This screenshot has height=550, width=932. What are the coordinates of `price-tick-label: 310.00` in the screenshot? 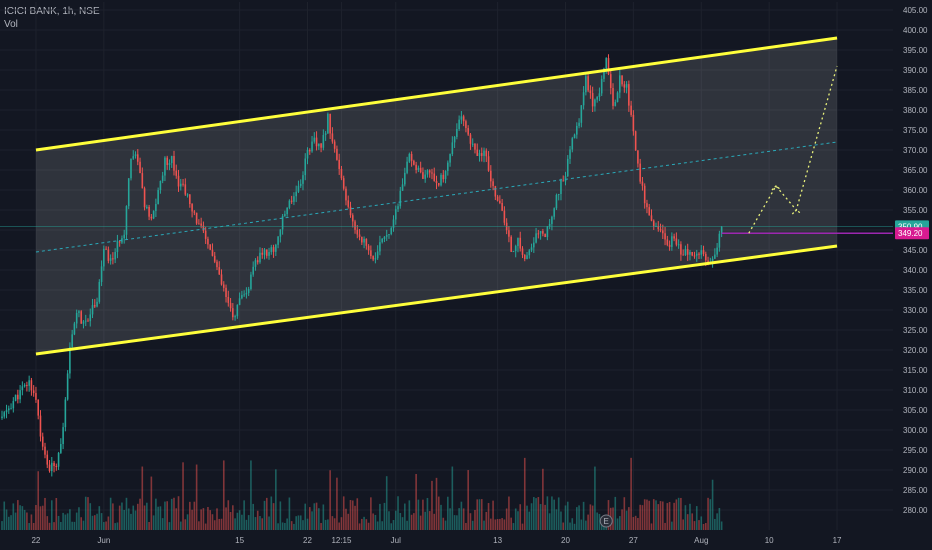 It's located at (915, 390).